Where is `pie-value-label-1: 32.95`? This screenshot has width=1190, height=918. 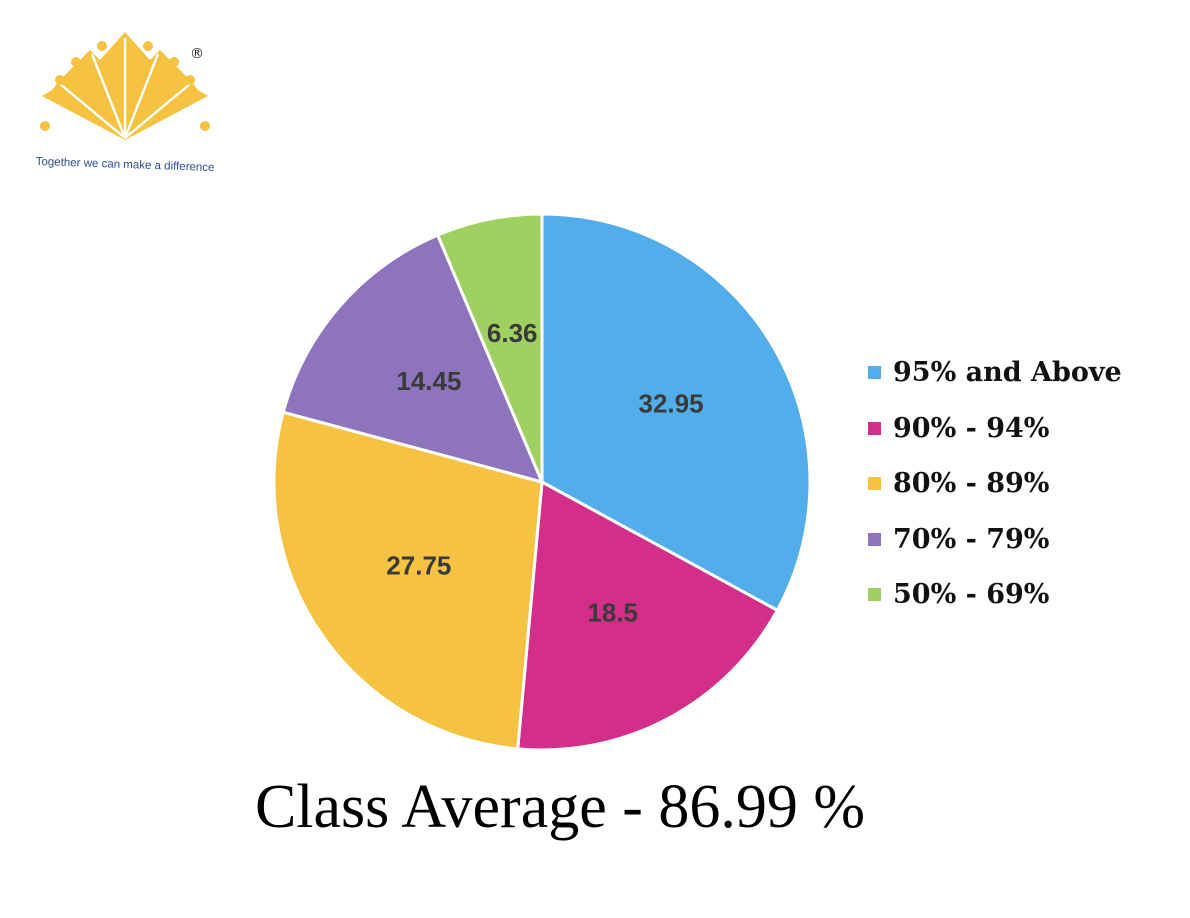
pie-value-label-1: 32.95 is located at coordinates (671, 403).